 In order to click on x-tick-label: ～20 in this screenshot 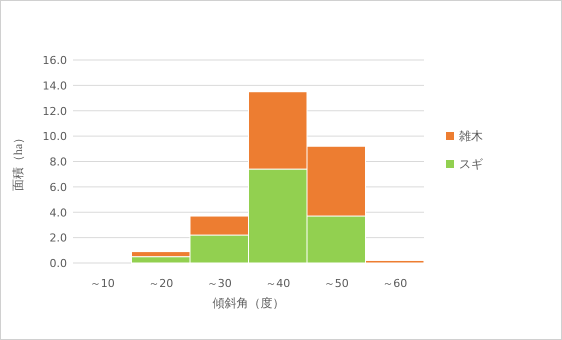, I will do `click(161, 283)`.